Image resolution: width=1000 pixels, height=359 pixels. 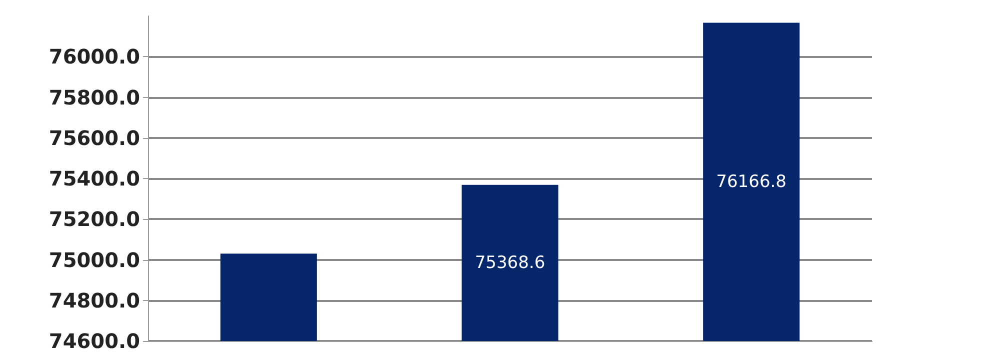 I want to click on y-tick-label: 75400.0, so click(x=94, y=178).